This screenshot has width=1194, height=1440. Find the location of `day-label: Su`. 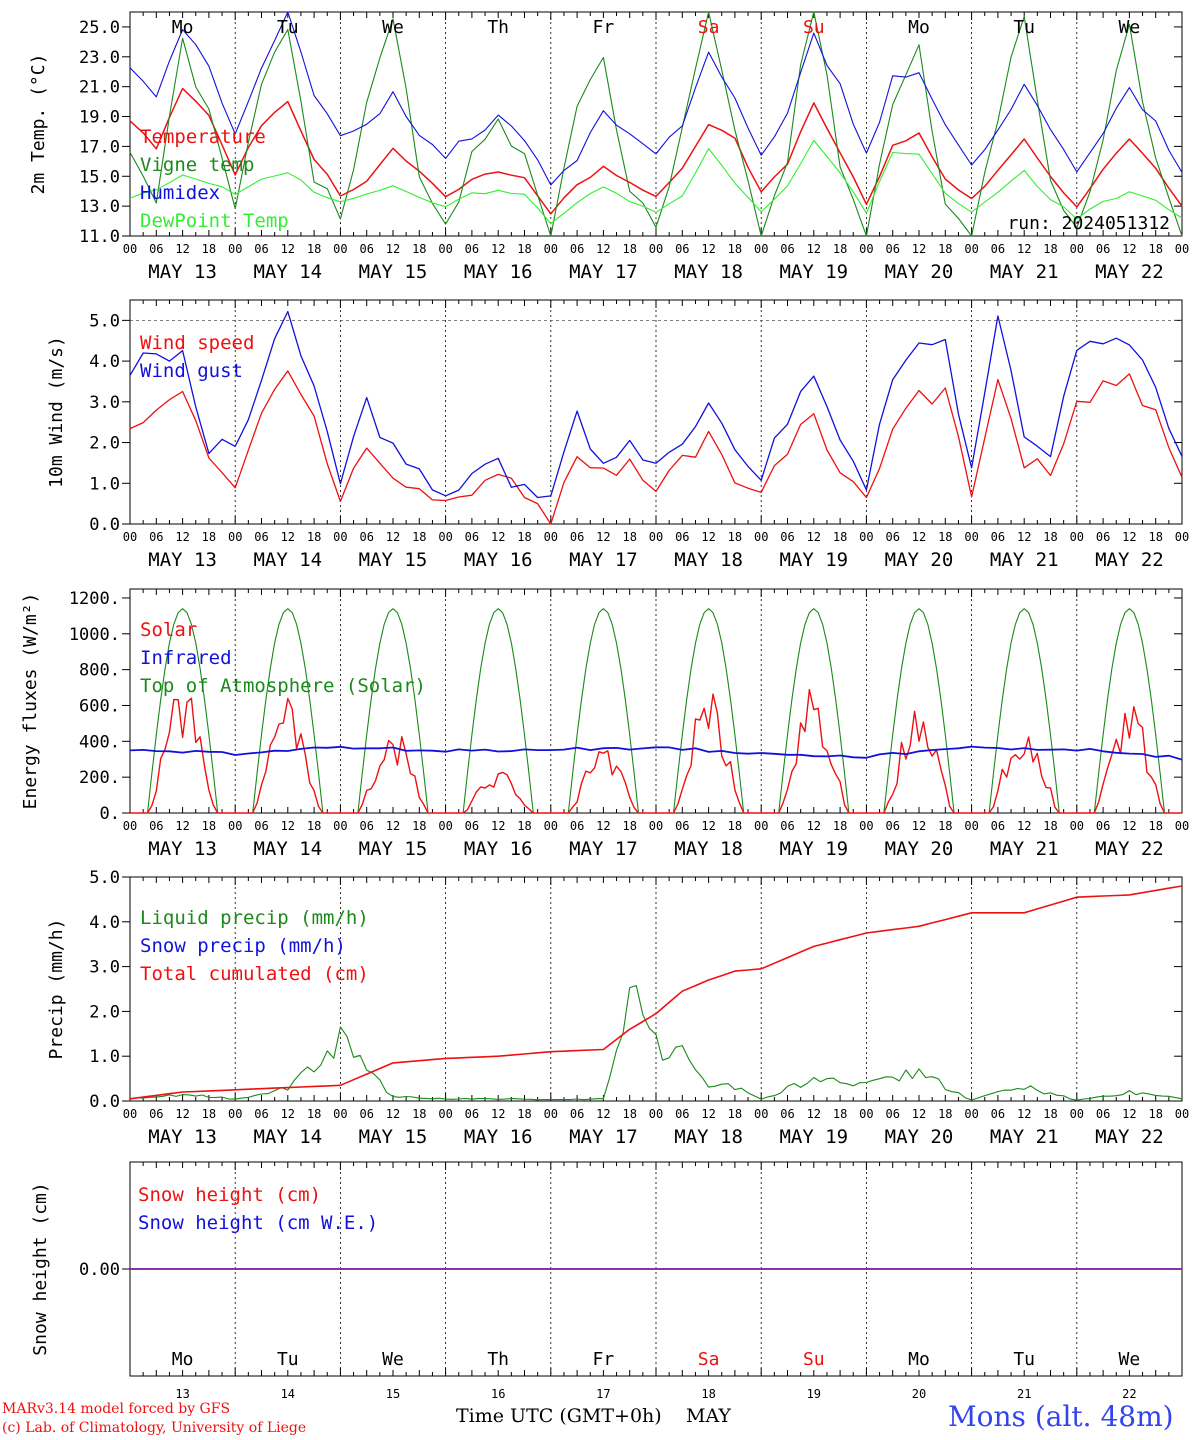

day-label: Su is located at coordinates (814, 27).